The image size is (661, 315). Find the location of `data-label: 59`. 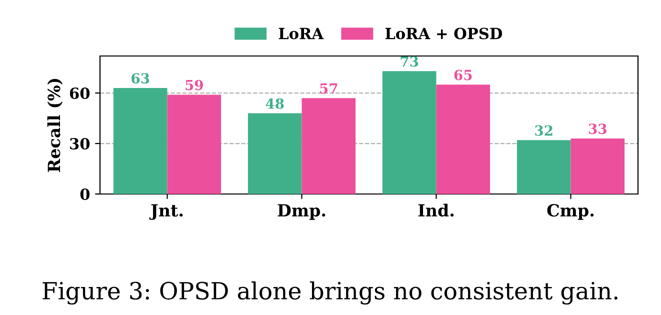

data-label: 59 is located at coordinates (194, 85).